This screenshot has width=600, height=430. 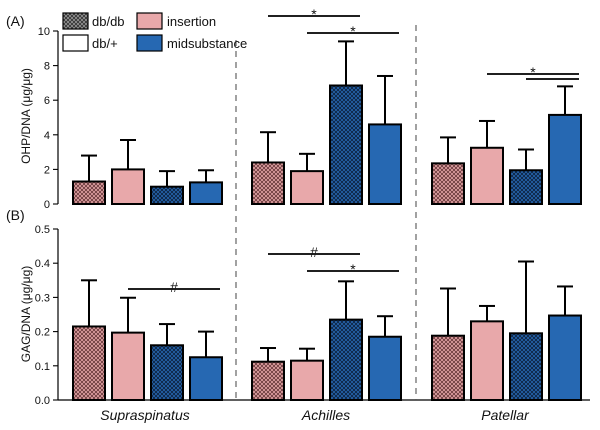 What do you see at coordinates (526, 366) in the screenshot?
I see `bar-patellar-2-b` at bounding box center [526, 366].